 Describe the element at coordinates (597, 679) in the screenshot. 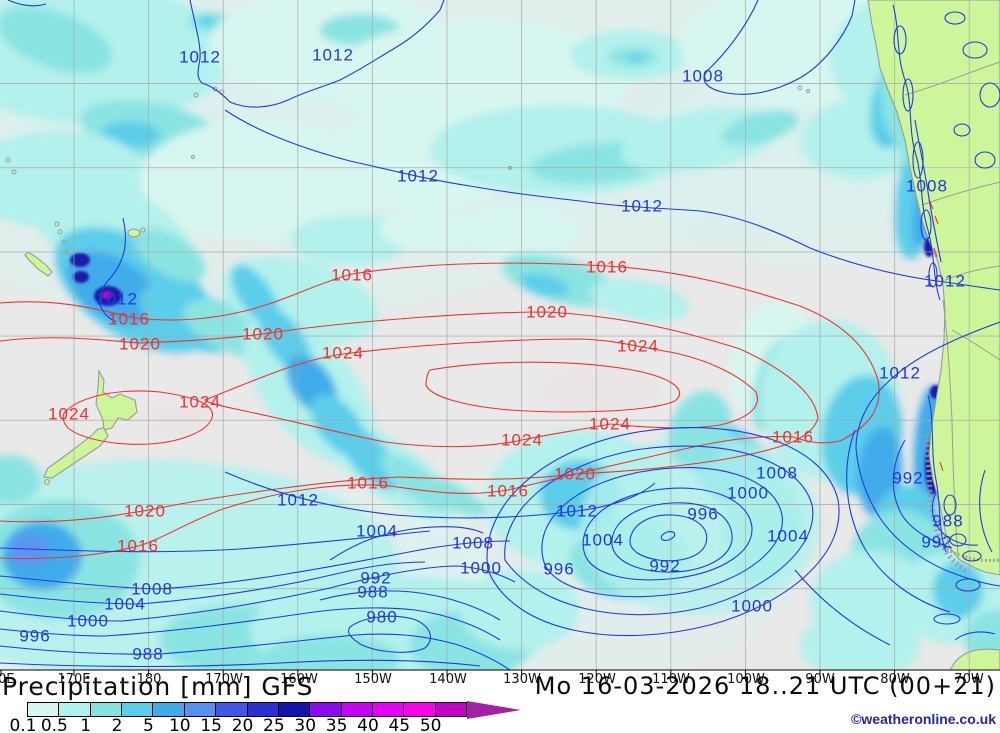

I see `longitude-tick-label: 120W` at that location.